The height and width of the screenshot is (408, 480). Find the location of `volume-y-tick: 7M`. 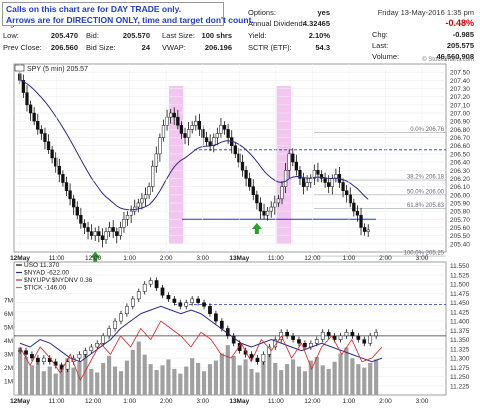

volume-y-tick: 7M is located at coordinates (8, 301).